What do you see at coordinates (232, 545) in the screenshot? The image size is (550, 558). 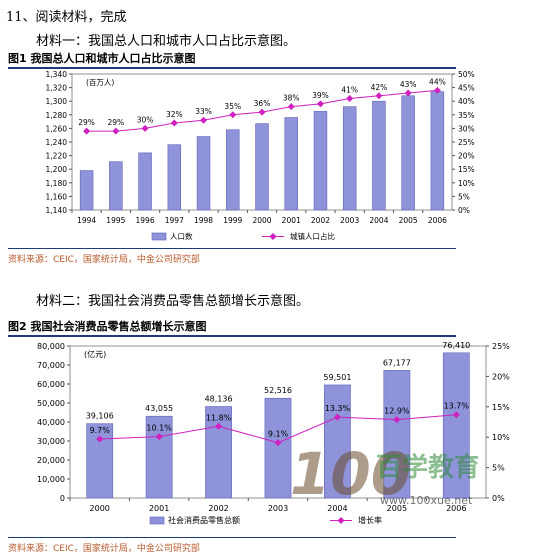 I see `figure-2-source: 资料来源：CEIC，国家统计局，中金公司研究部` at bounding box center [232, 545].